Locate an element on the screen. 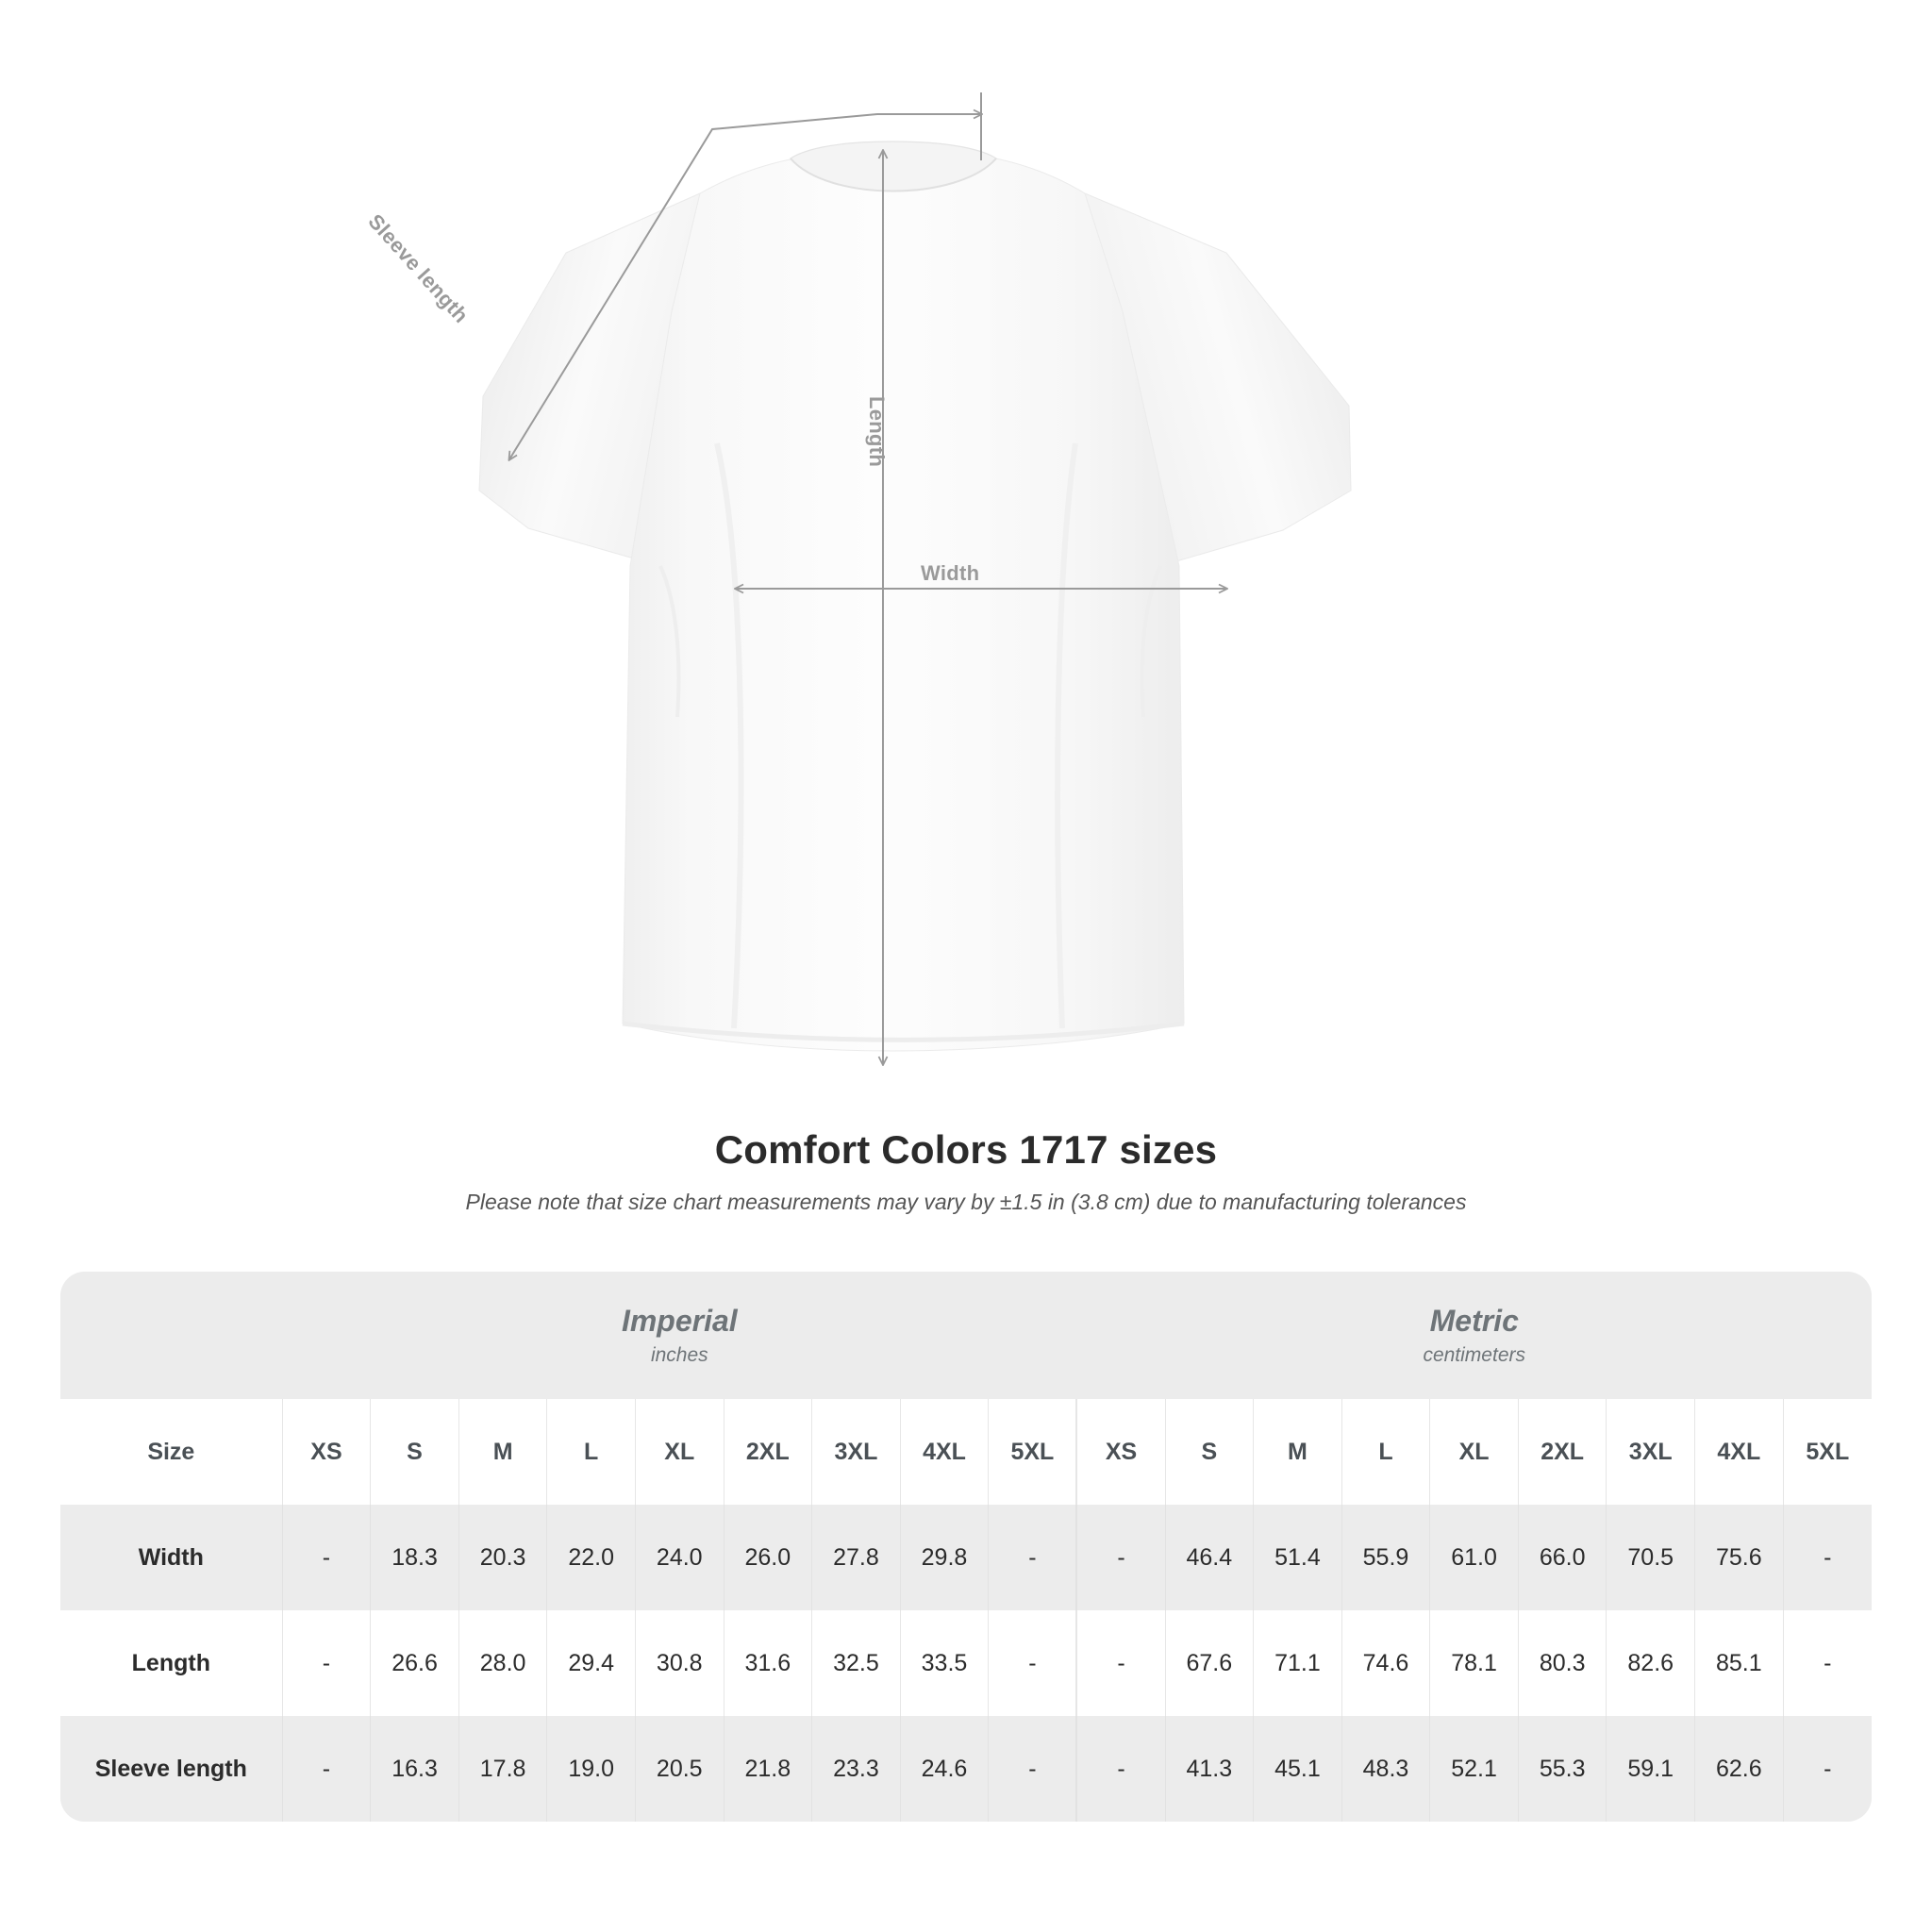  cell-metric-l: 74.6 is located at coordinates (1385, 1663).